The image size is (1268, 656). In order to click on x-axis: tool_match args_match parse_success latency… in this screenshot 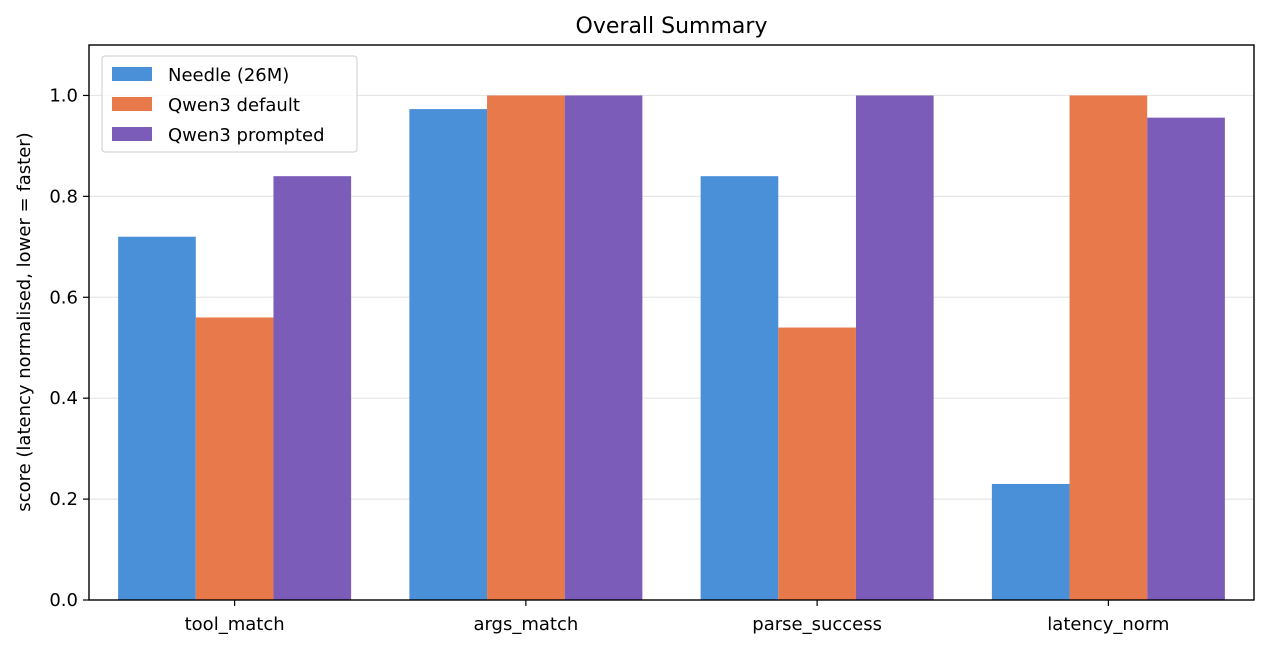, I will do `click(677, 617)`.